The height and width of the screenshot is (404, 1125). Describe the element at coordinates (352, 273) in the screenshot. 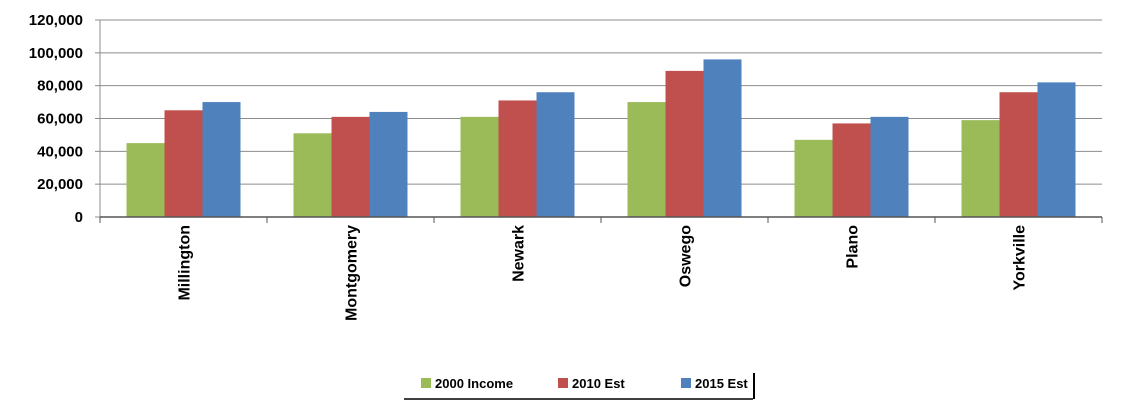

I see `category-label-montgomery: Montgomery` at that location.